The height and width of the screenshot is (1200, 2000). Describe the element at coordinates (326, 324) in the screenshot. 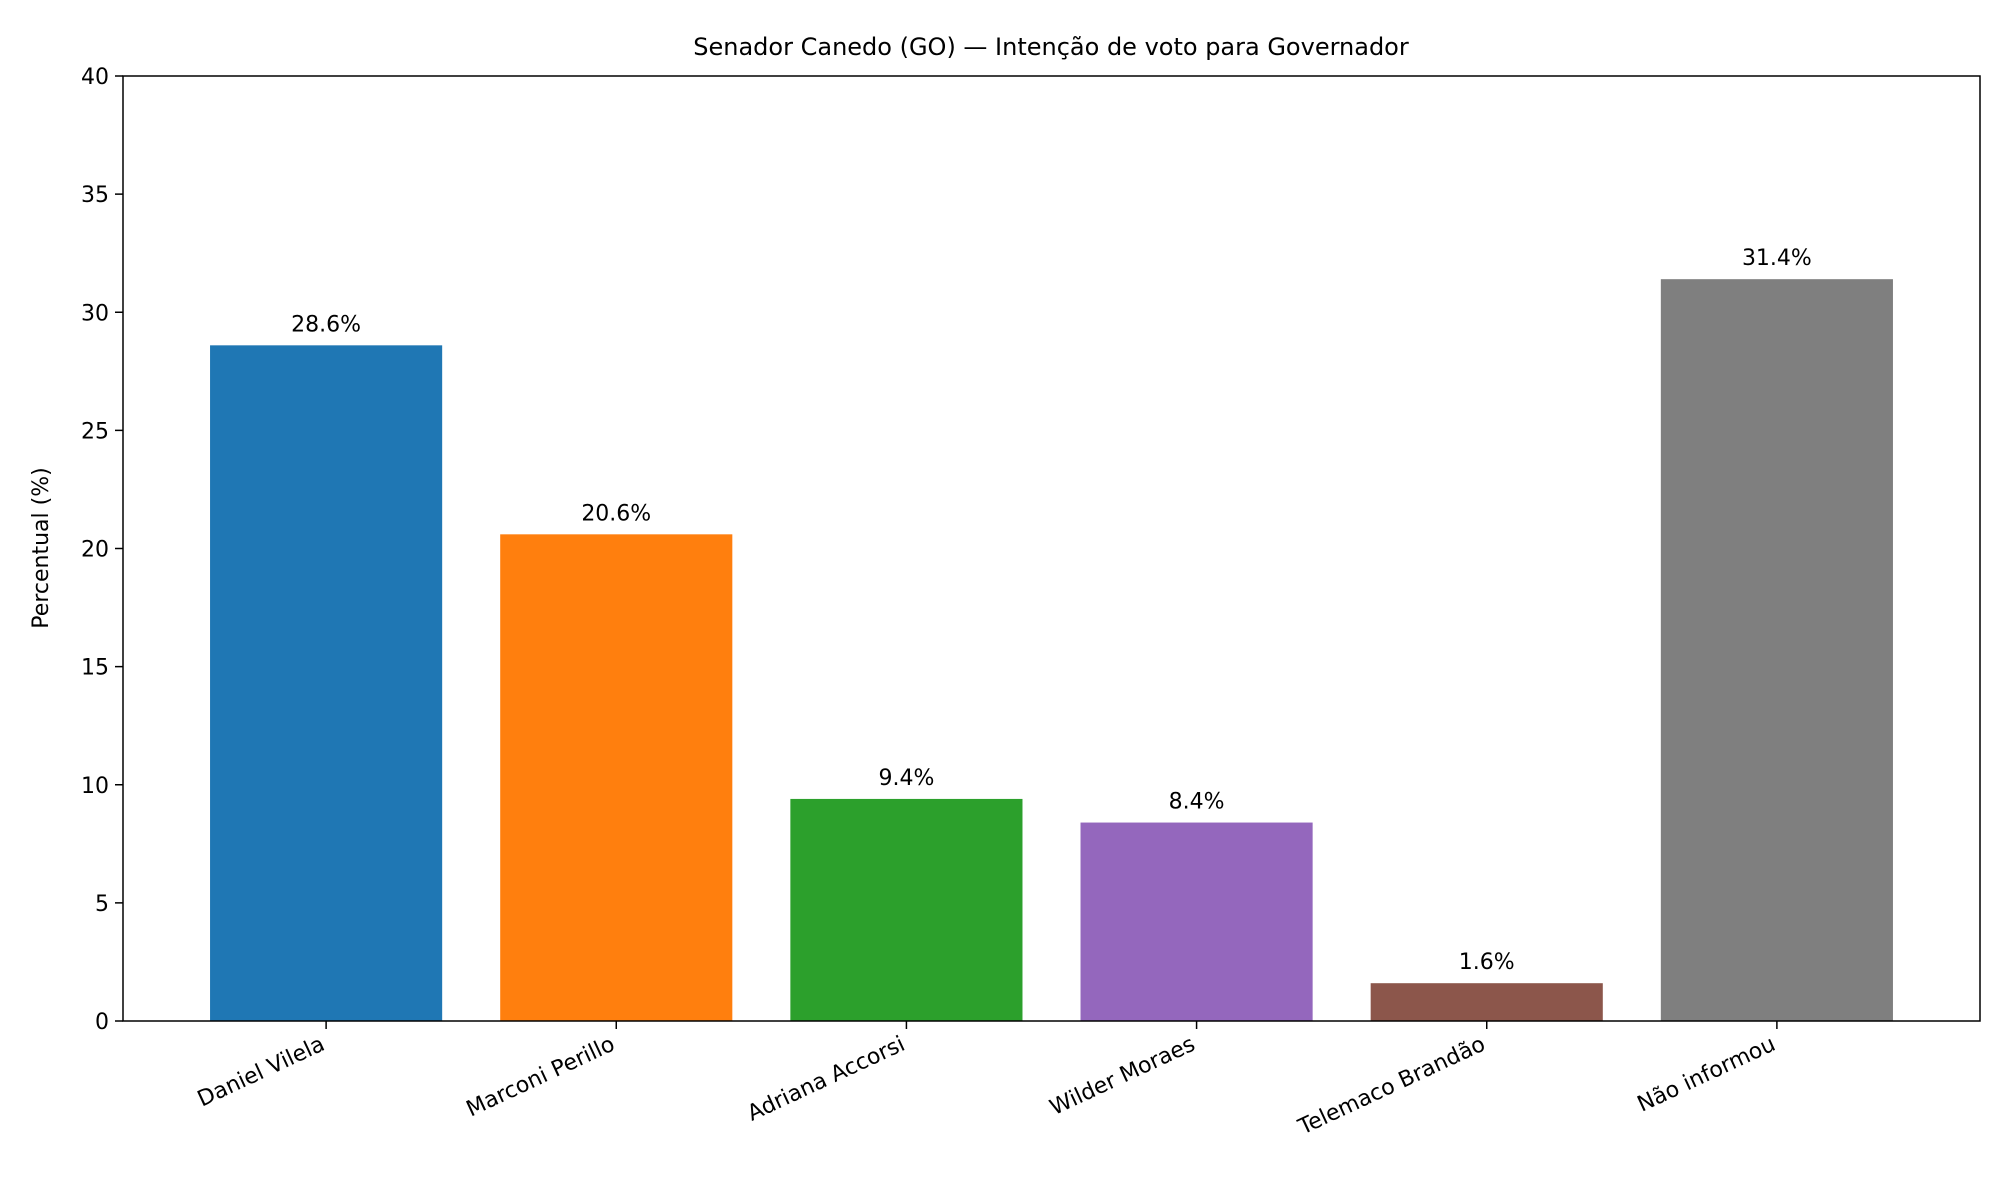

I see `bar-value-label: 28.6%` at that location.